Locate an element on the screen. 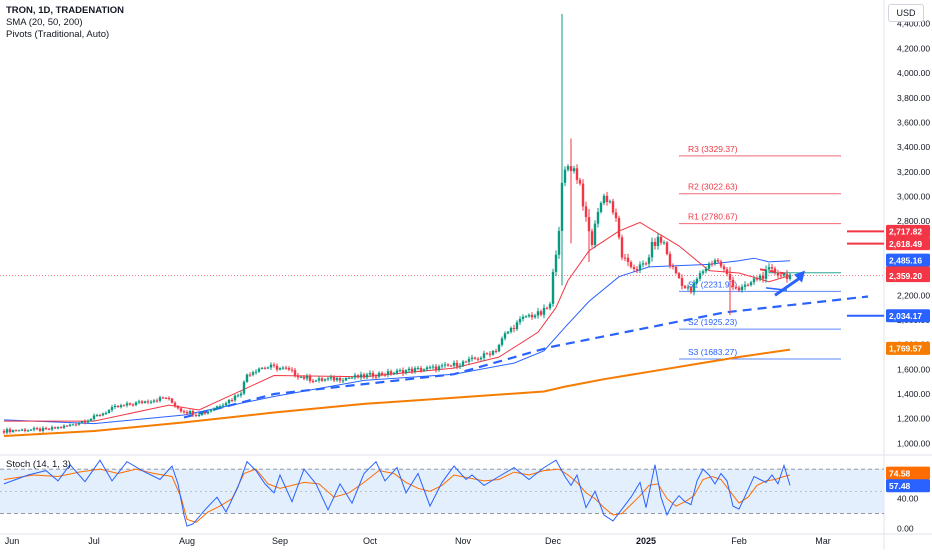  price-tick-label: 2,200.00 is located at coordinates (913, 295).